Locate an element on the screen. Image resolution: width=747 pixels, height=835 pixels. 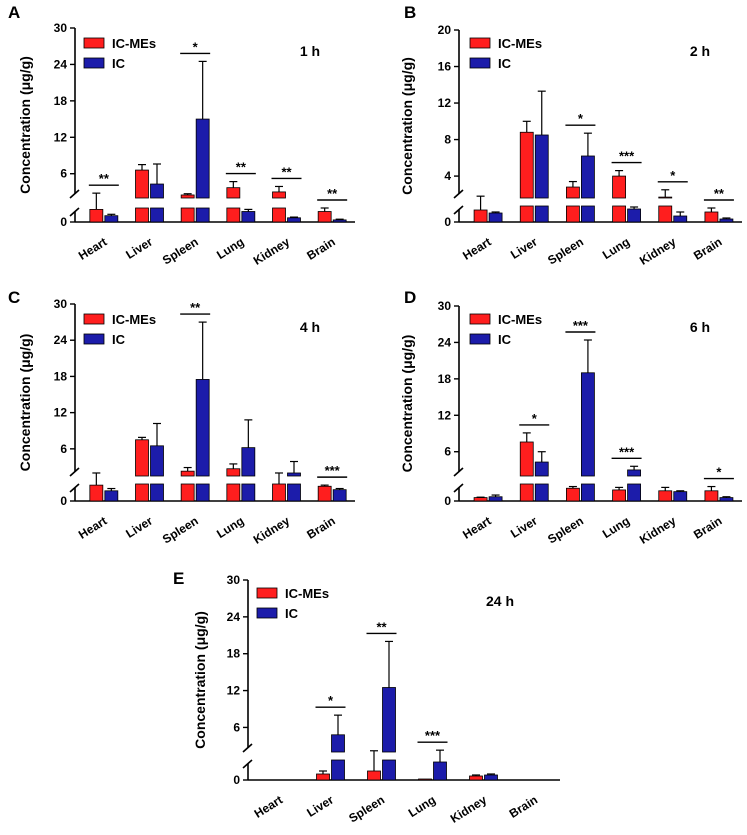
bar-lung-ic-lower is located at coordinates (248, 492).